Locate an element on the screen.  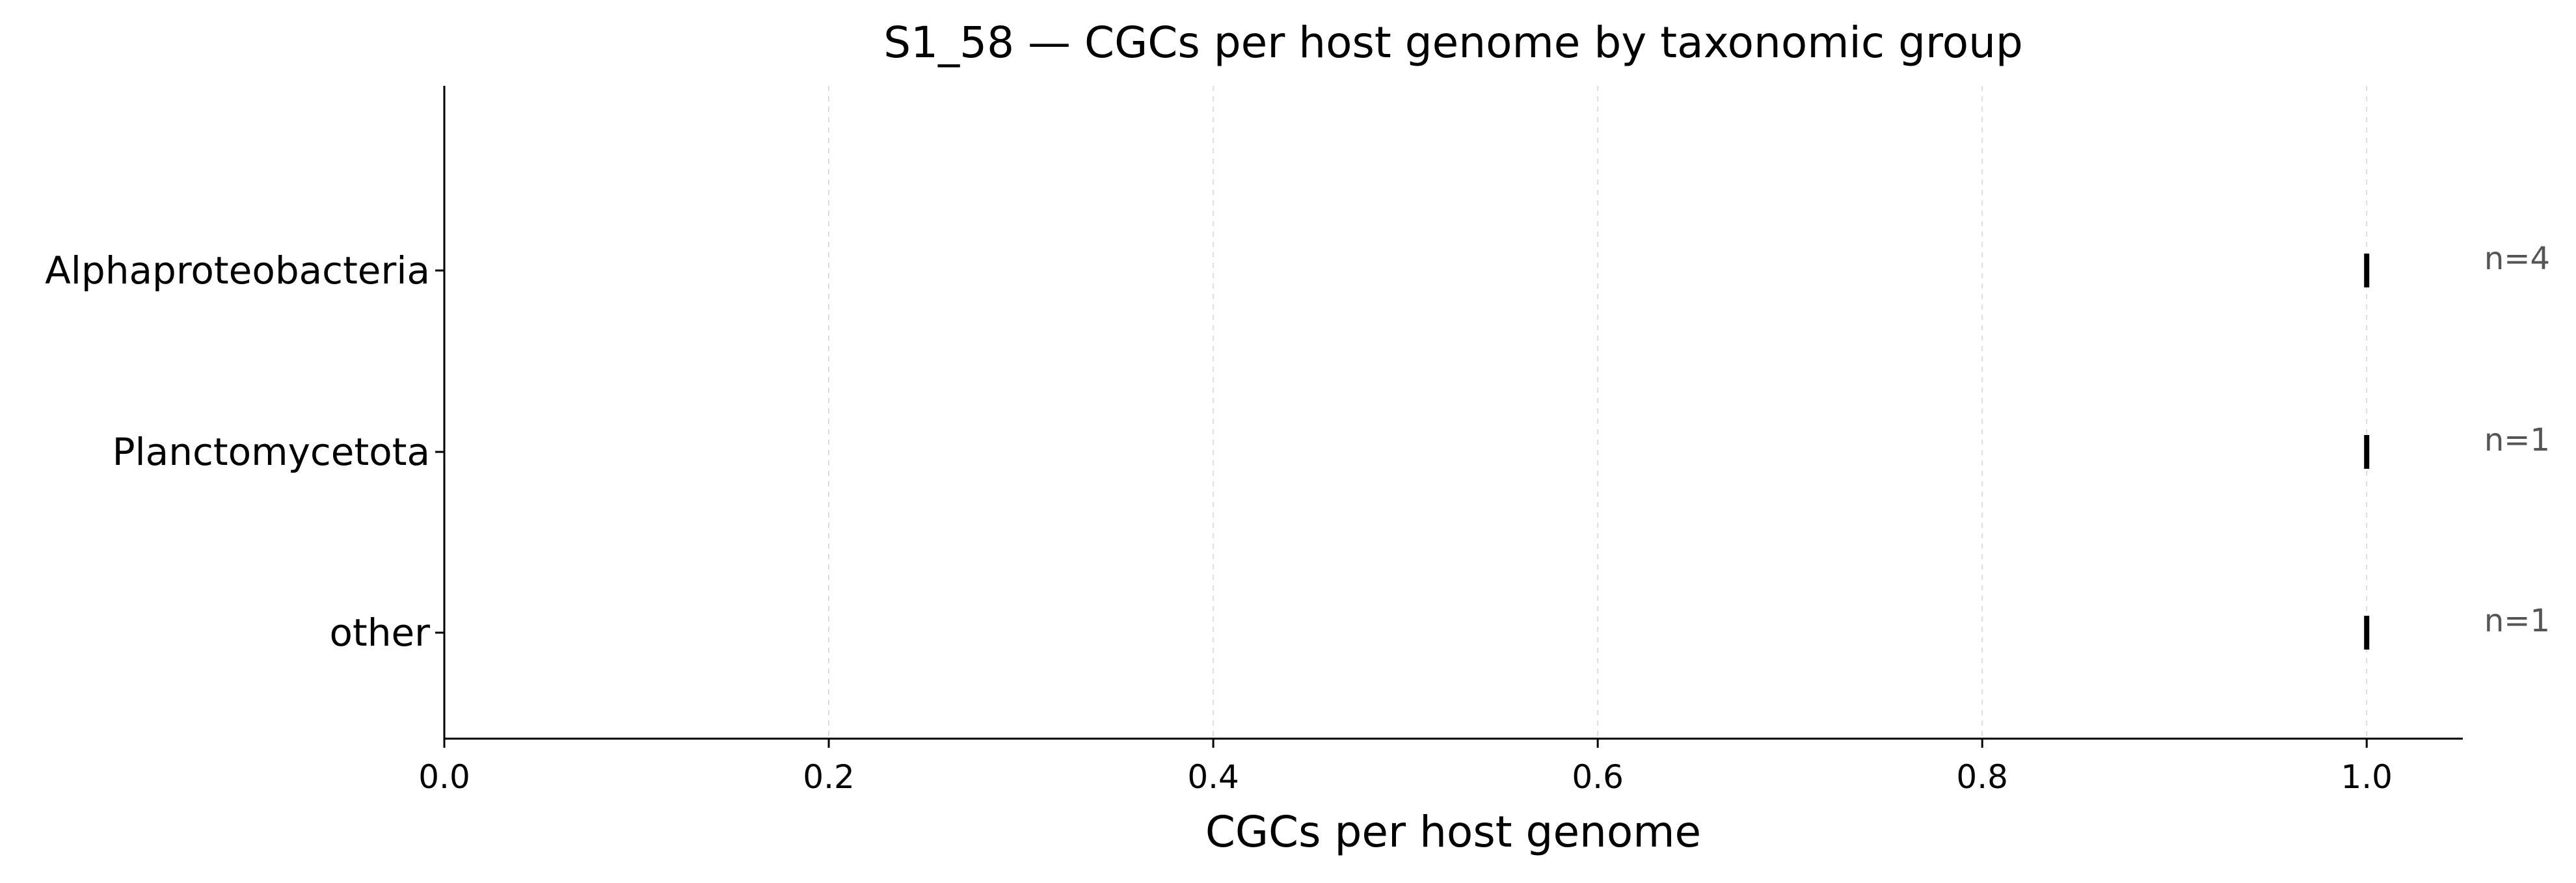
category-label: Alphaproteobacteria is located at coordinates (237, 270).